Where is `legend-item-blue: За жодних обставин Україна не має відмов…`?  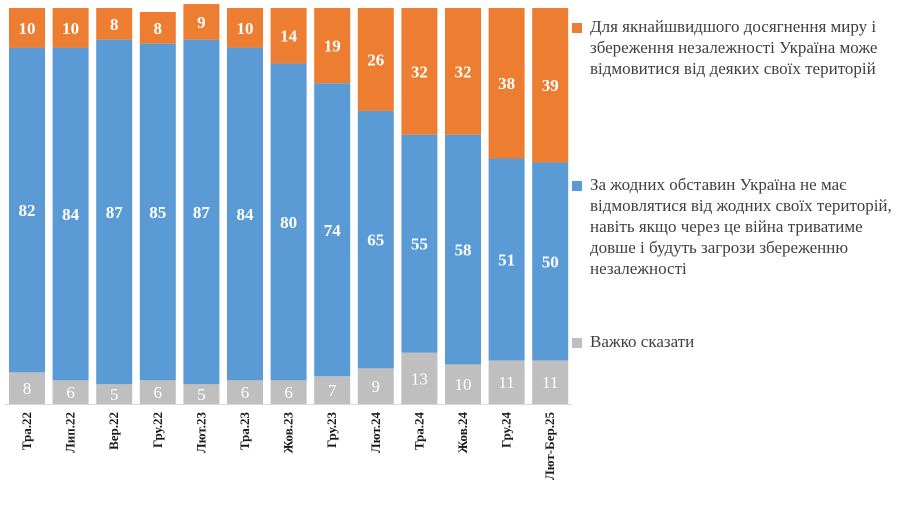
legend-item-blue: За жодних обставин Україна не має відмов… is located at coordinates (734, 226).